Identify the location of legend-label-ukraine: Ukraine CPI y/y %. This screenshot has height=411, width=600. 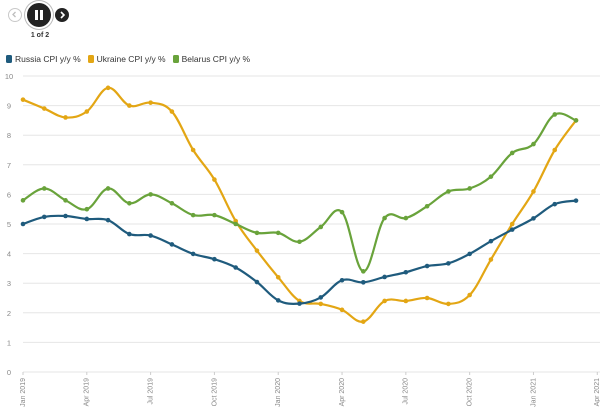
(131, 59).